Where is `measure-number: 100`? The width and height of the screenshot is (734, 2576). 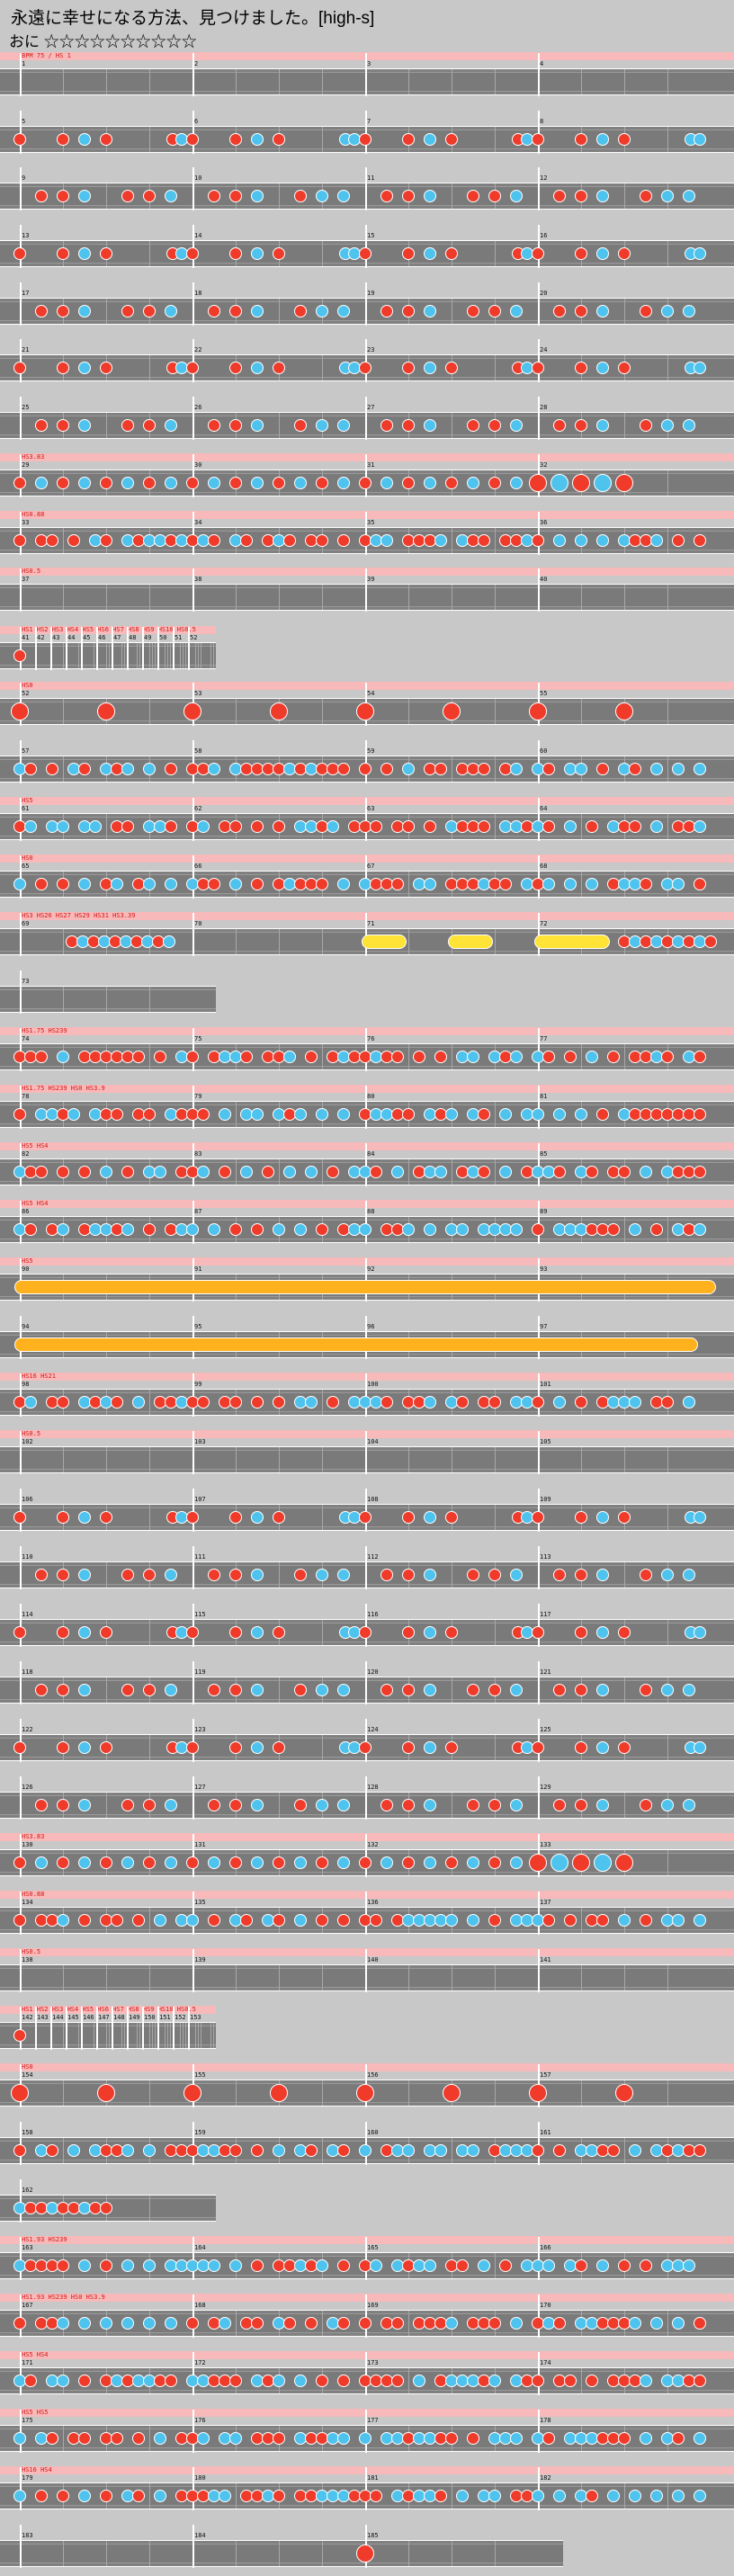 measure-number: 100 is located at coordinates (373, 1384).